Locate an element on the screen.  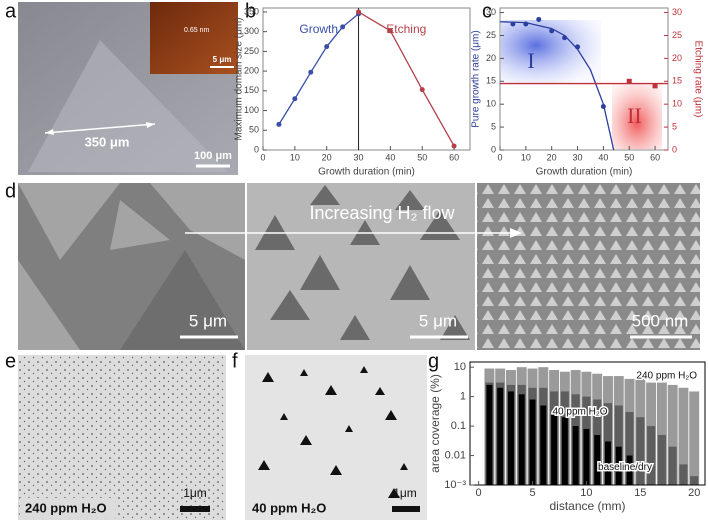
y2-tick-label: 25 is located at coordinates (677, 35).